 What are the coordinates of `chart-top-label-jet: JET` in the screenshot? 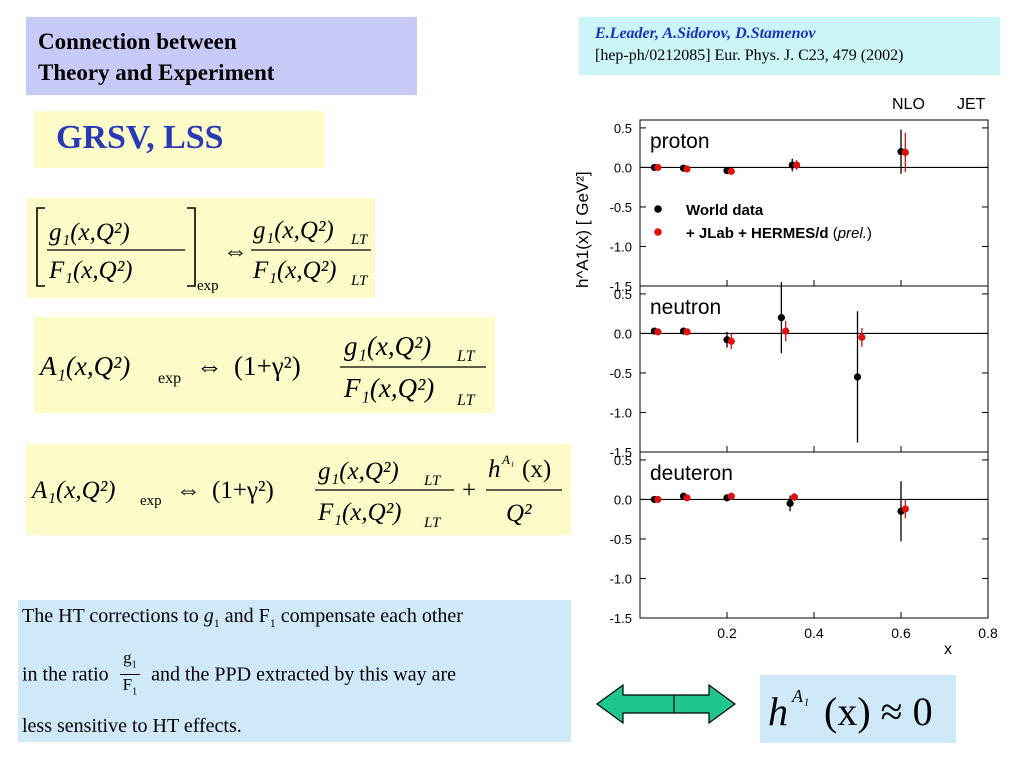 It's located at (971, 104).